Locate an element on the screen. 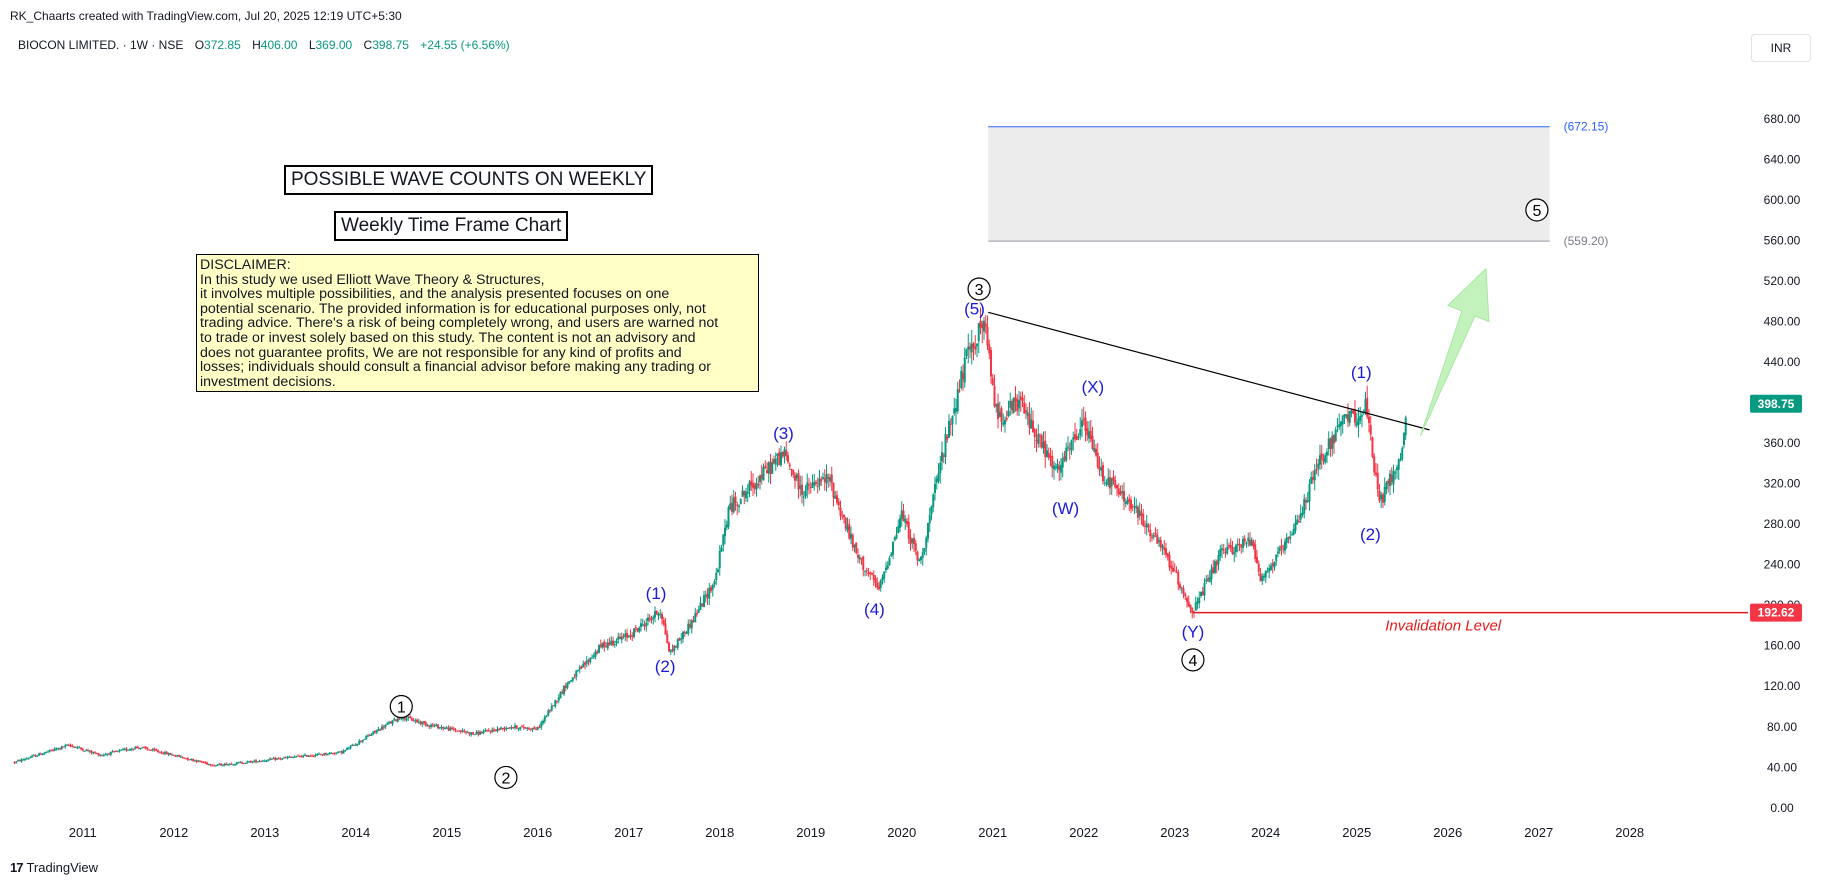  wave-label-circle: 3 is located at coordinates (979, 290).